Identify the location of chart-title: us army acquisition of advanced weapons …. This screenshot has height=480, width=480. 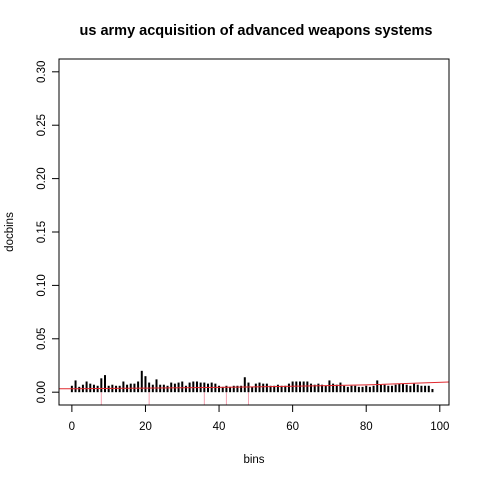
(256, 31).